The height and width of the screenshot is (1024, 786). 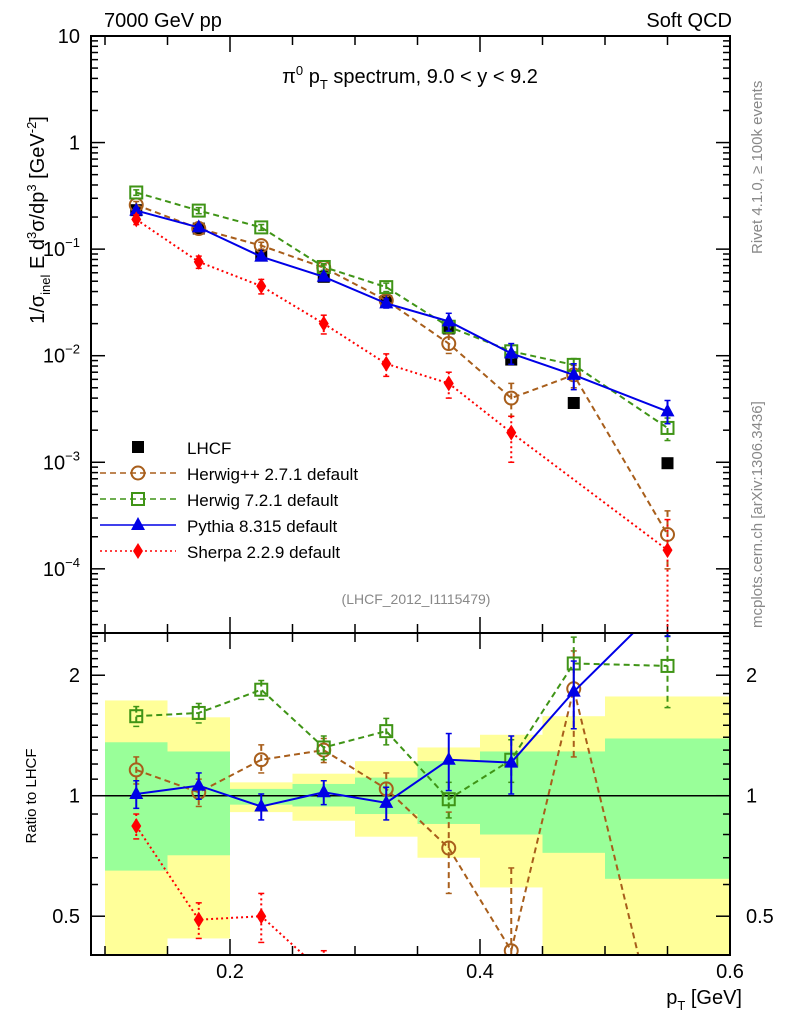 I want to click on ratio-y-tick-label-right: 1, so click(x=751, y=797).